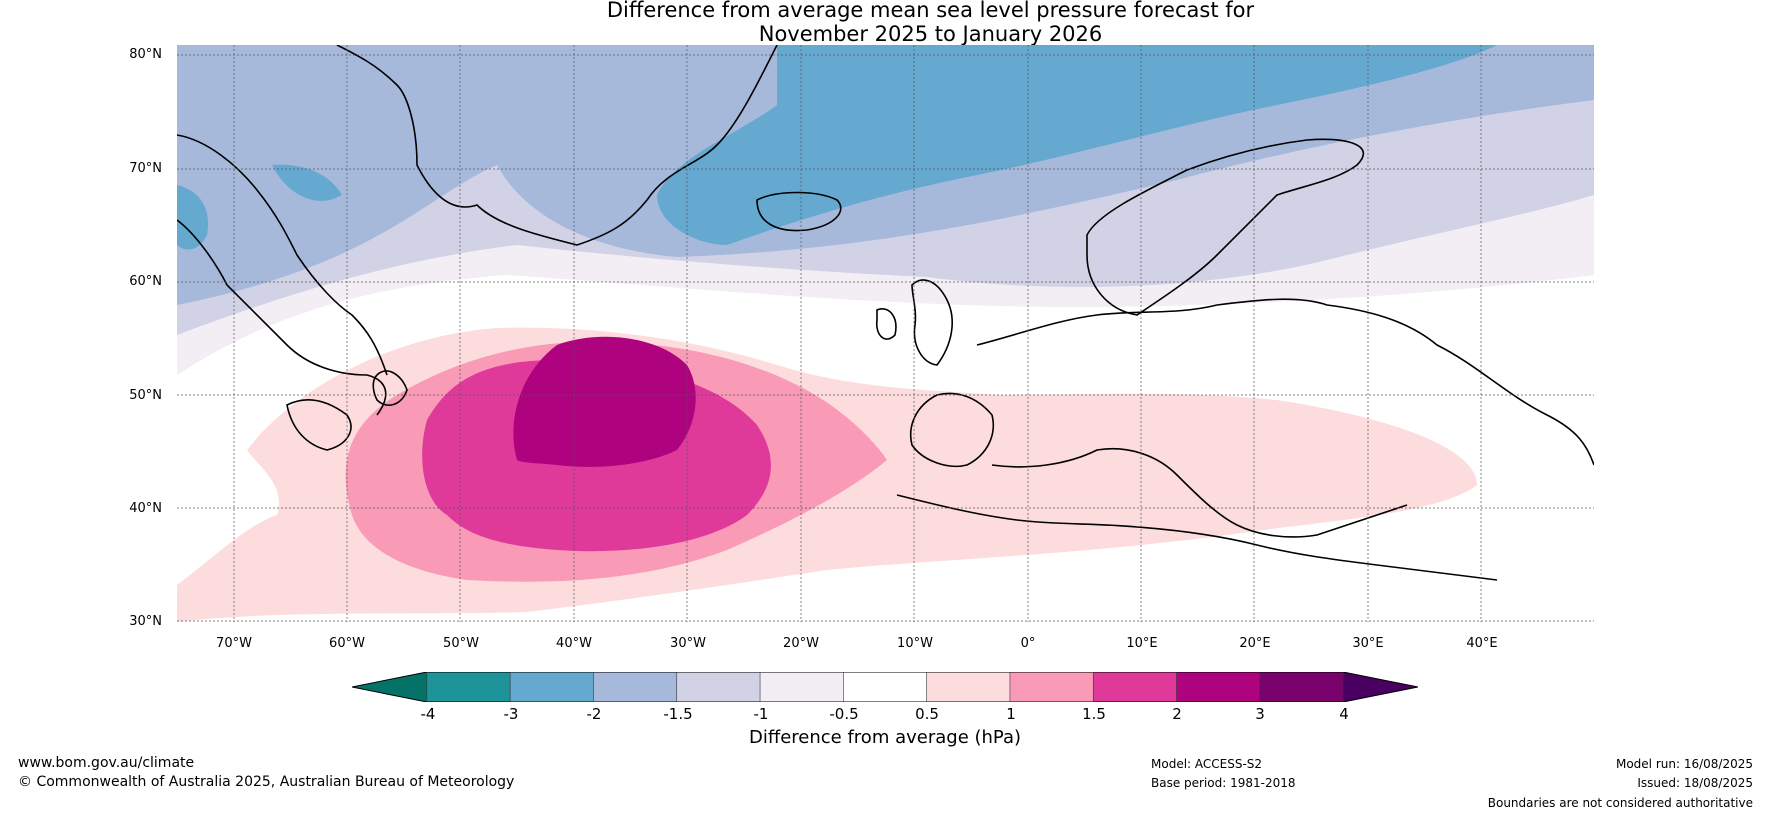  Describe the element at coordinates (428, 714) in the screenshot. I see `colorbar-tick-neg4: -4` at that location.